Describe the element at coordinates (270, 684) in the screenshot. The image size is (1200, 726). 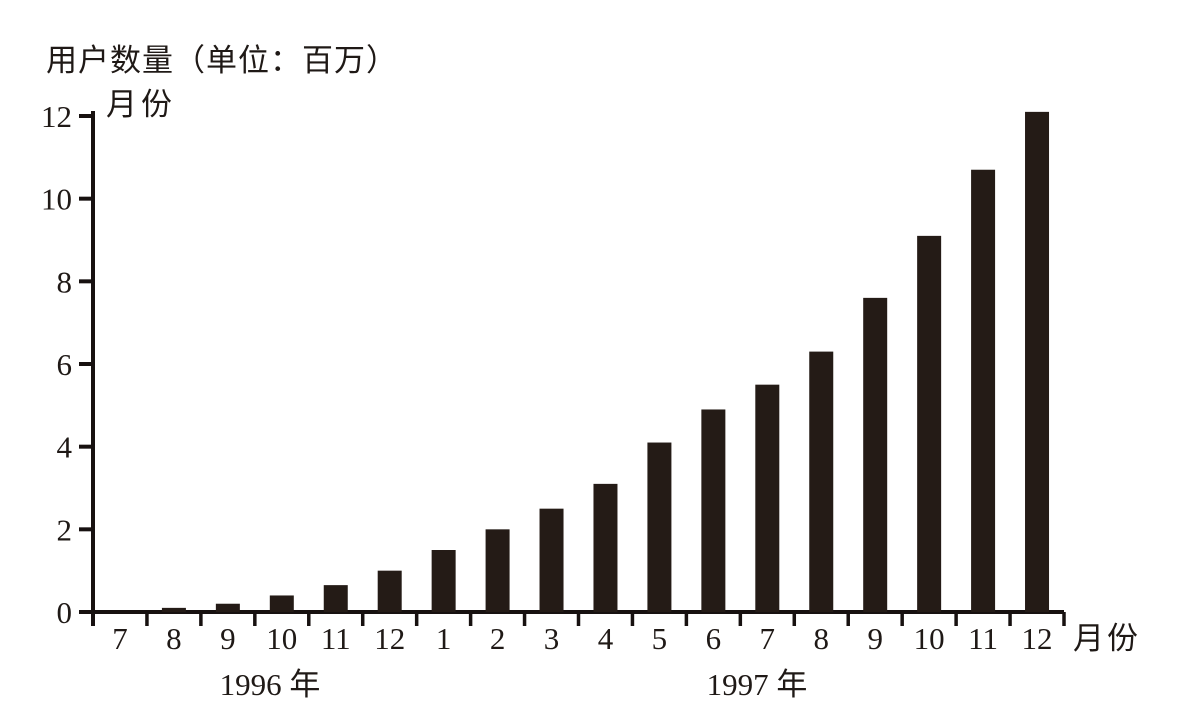
I see `year-group-label-1996: 1996 年` at that location.